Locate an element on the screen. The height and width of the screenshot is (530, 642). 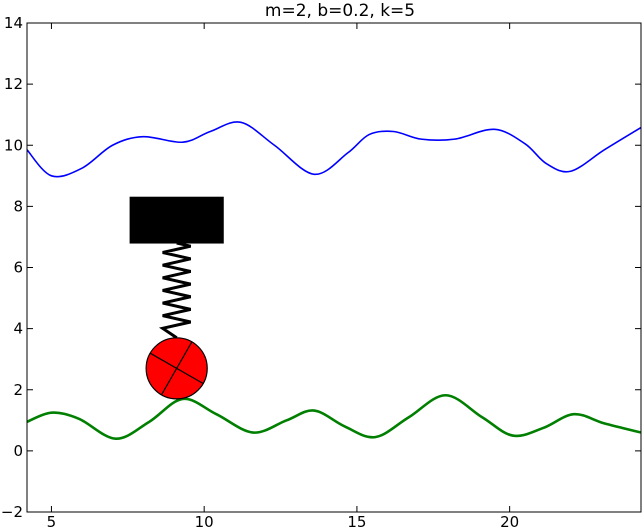
x-tick-label: 10 is located at coordinates (204, 521).